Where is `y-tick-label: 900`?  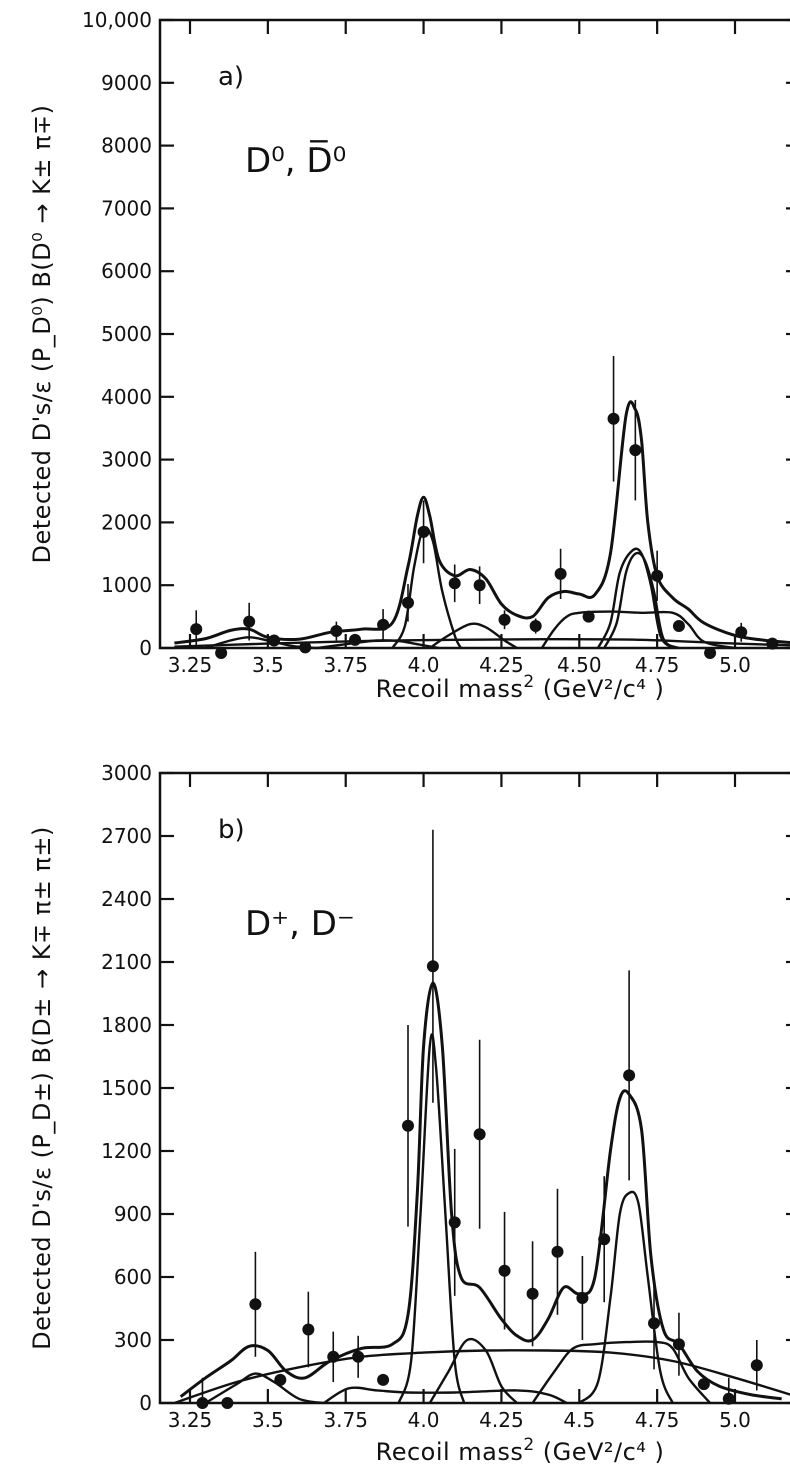
y-tick-label: 900 is located at coordinates (133, 1214).